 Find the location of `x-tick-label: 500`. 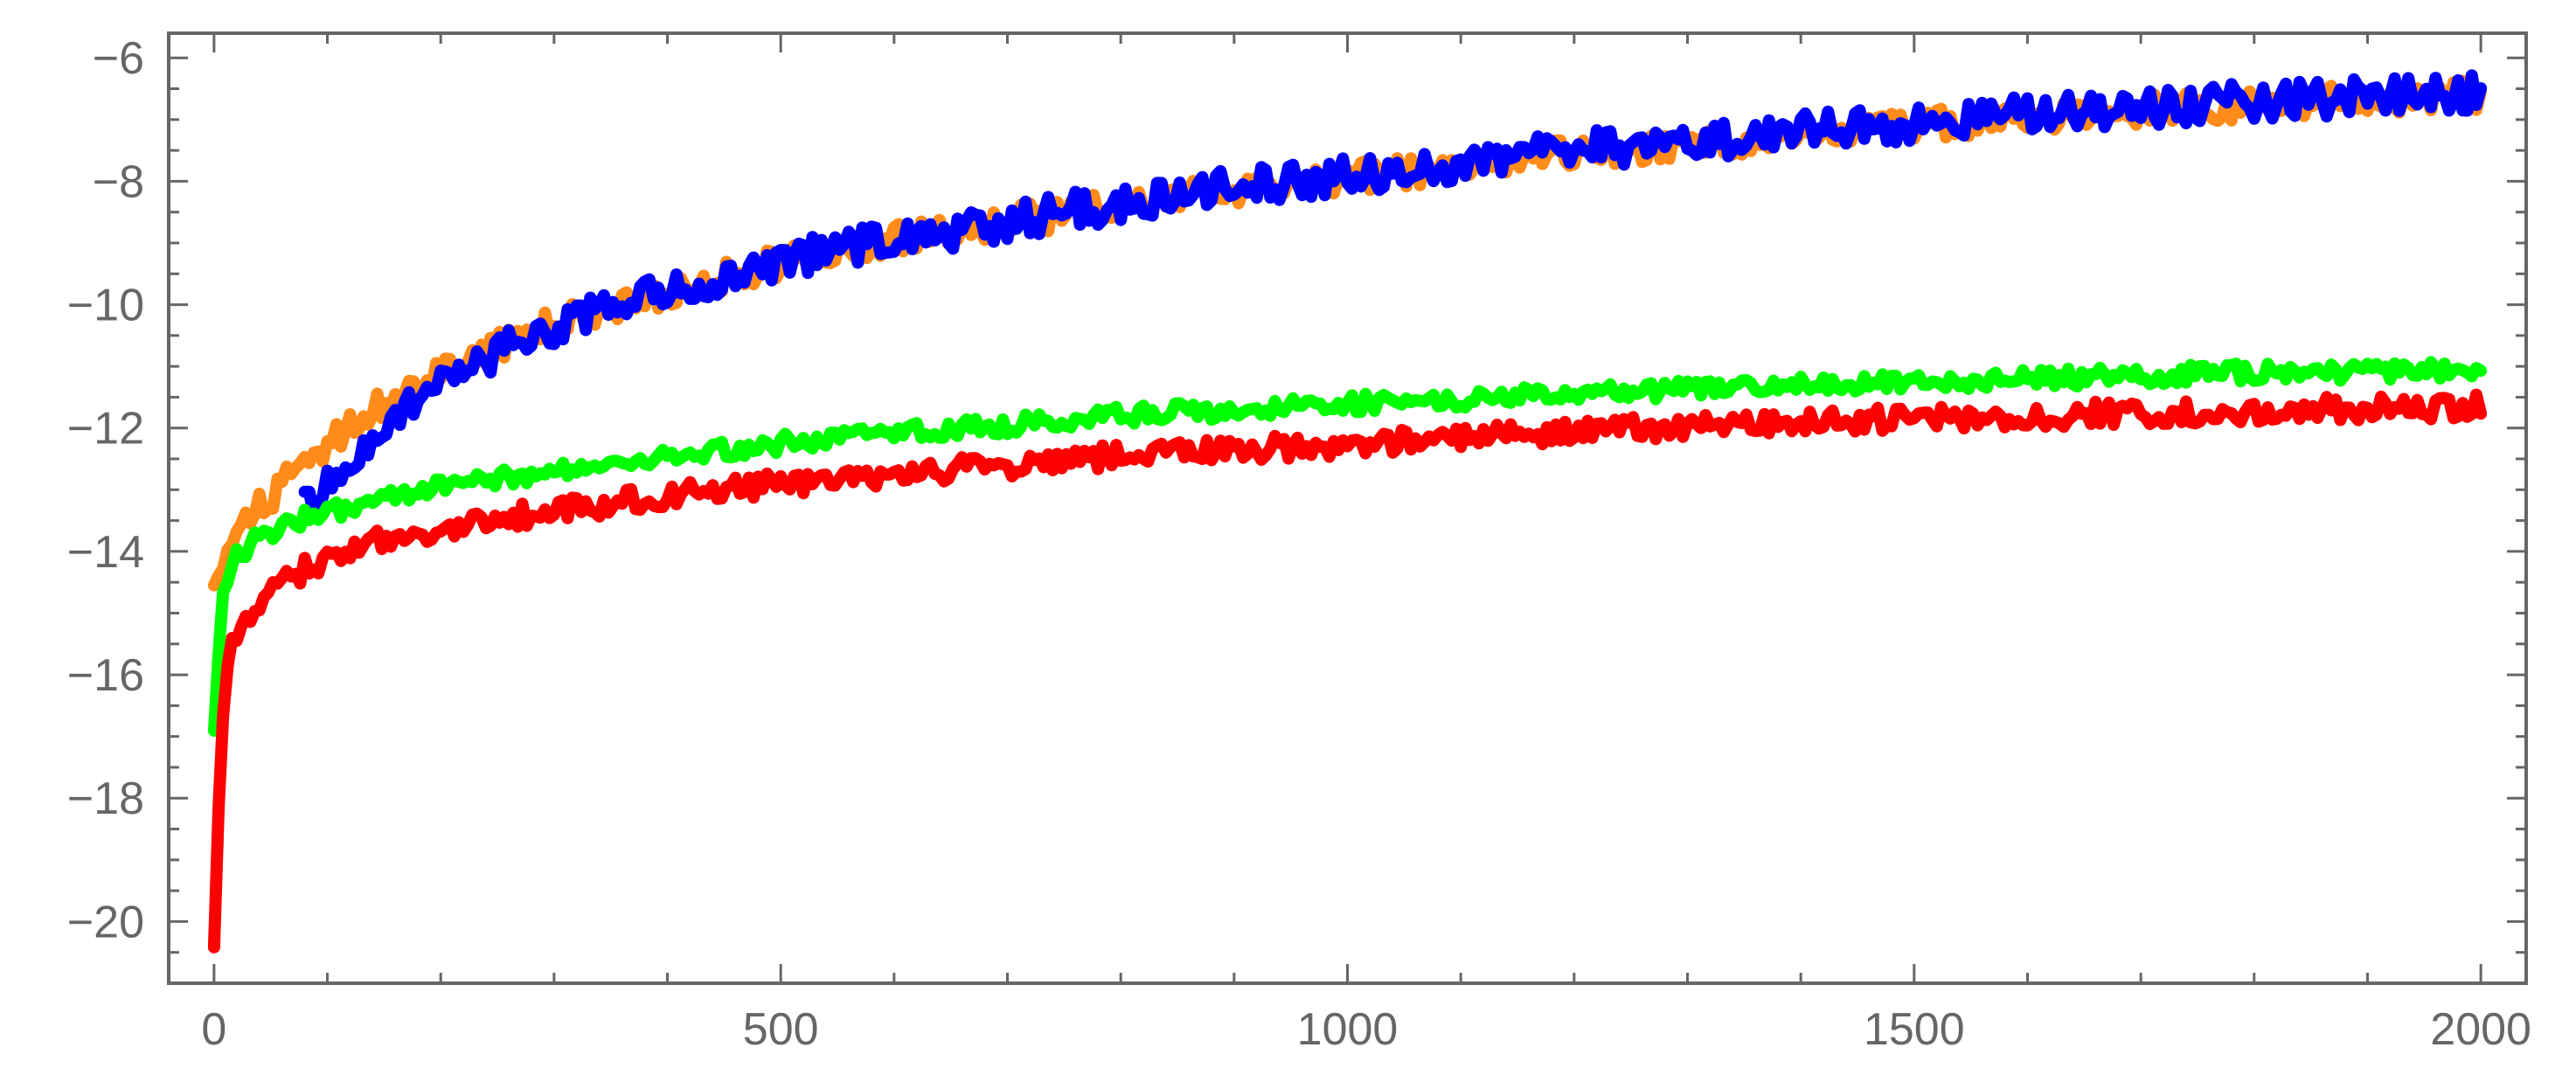

x-tick-label: 500 is located at coordinates (781, 1029).